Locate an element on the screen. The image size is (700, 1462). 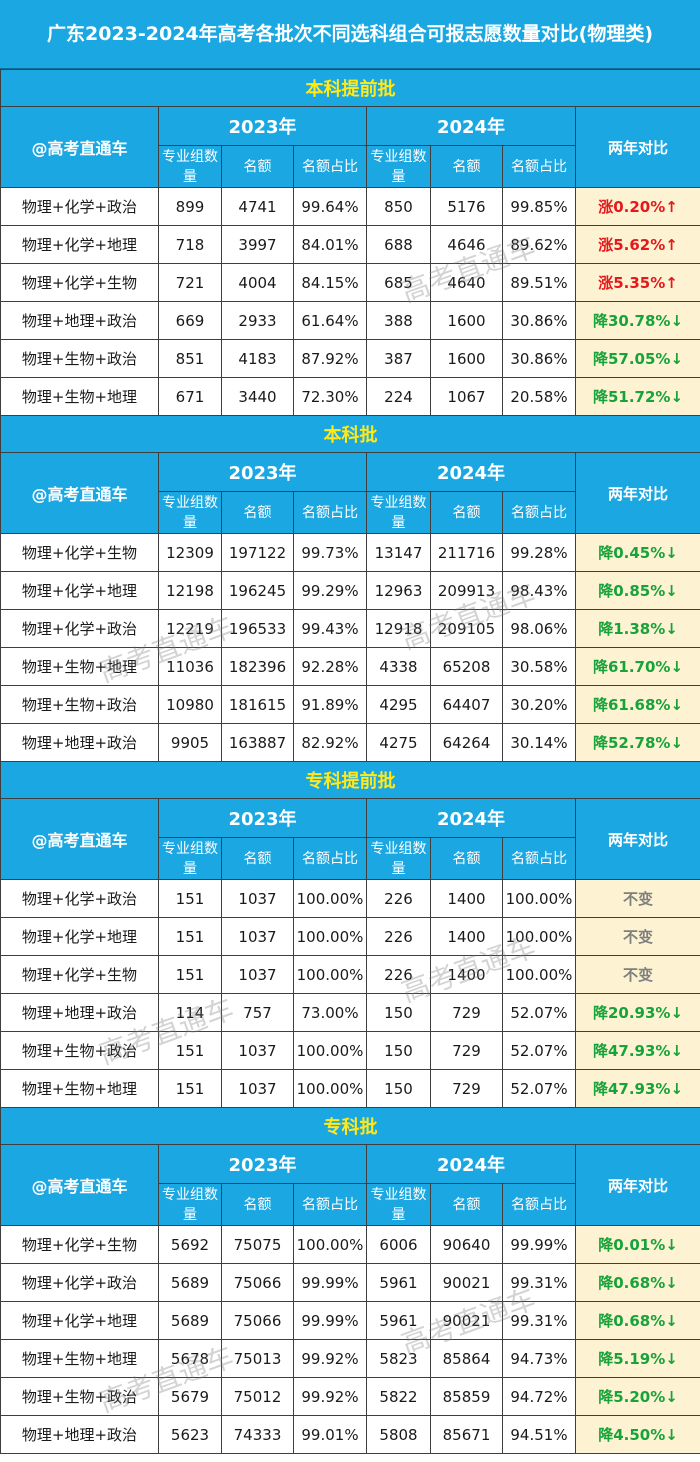
batch-title-row: 专科提前批 is located at coordinates (350, 780).